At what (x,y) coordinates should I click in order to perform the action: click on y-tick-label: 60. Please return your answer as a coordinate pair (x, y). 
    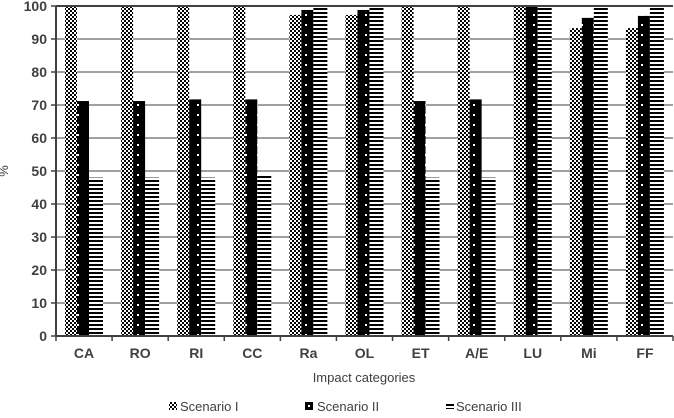
    Looking at the image, I should click on (39, 138).